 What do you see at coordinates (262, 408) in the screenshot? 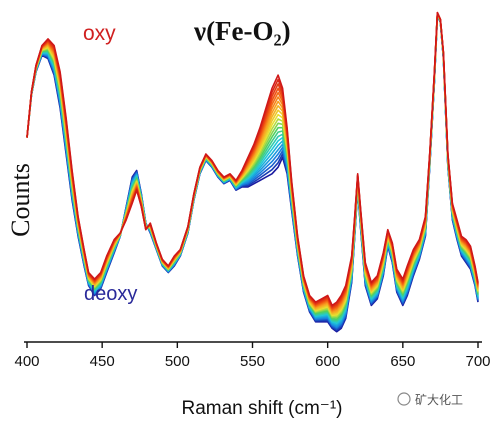
I see `x-axis-title: Raman shift (cm⁻¹)` at bounding box center [262, 408].